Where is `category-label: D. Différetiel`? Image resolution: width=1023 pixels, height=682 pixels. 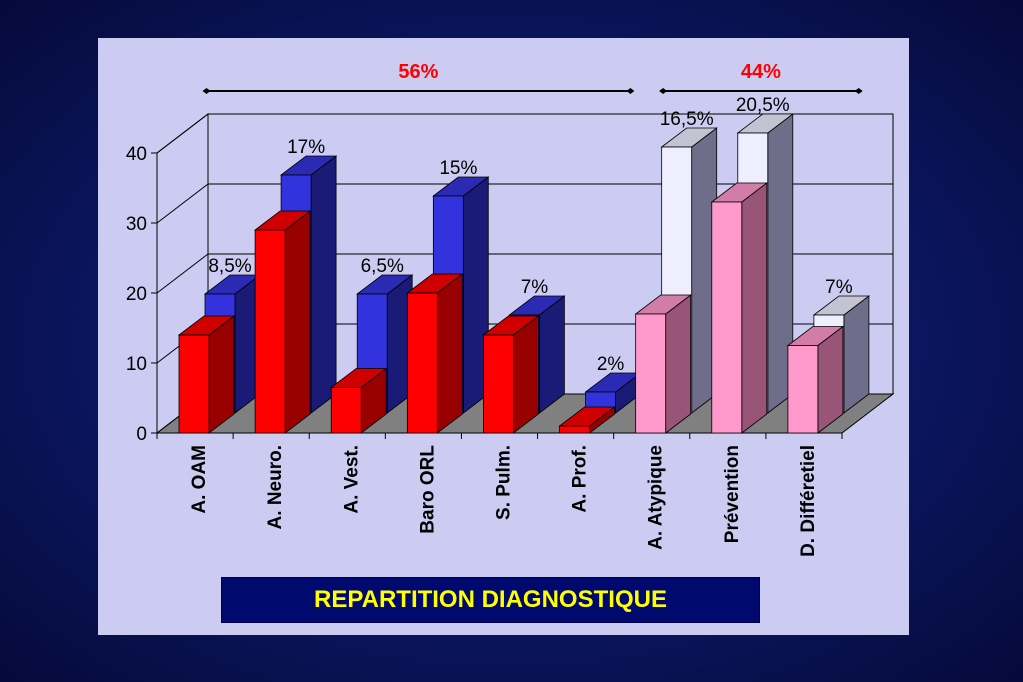
category-label: D. Différetiel is located at coordinates (808, 501).